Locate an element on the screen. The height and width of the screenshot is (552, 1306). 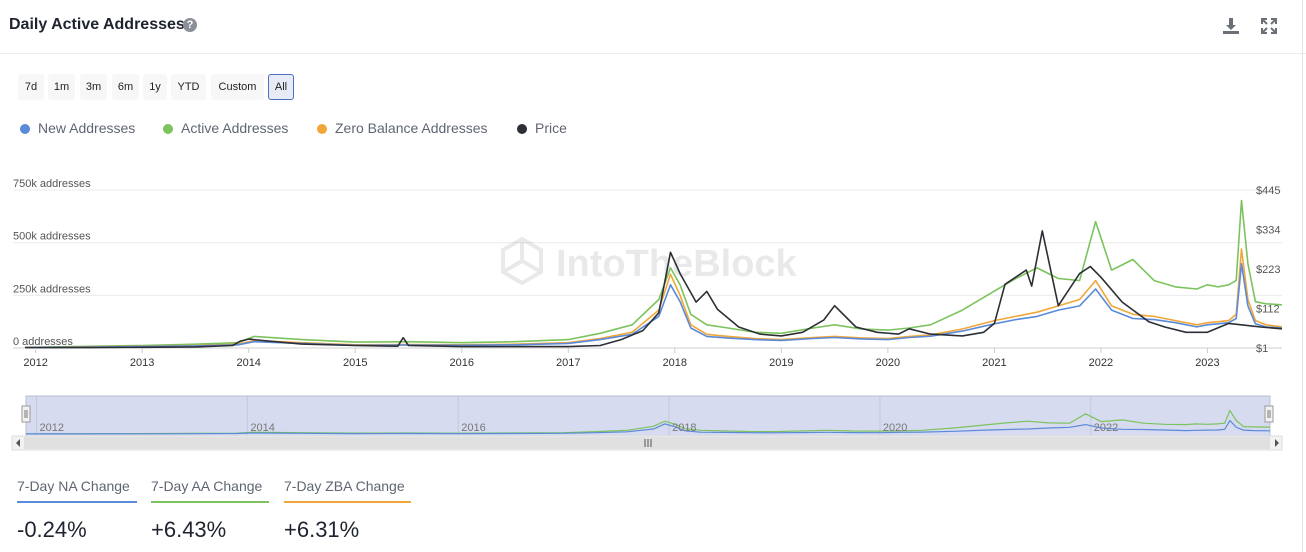
legend-label: Price is located at coordinates (551, 128).